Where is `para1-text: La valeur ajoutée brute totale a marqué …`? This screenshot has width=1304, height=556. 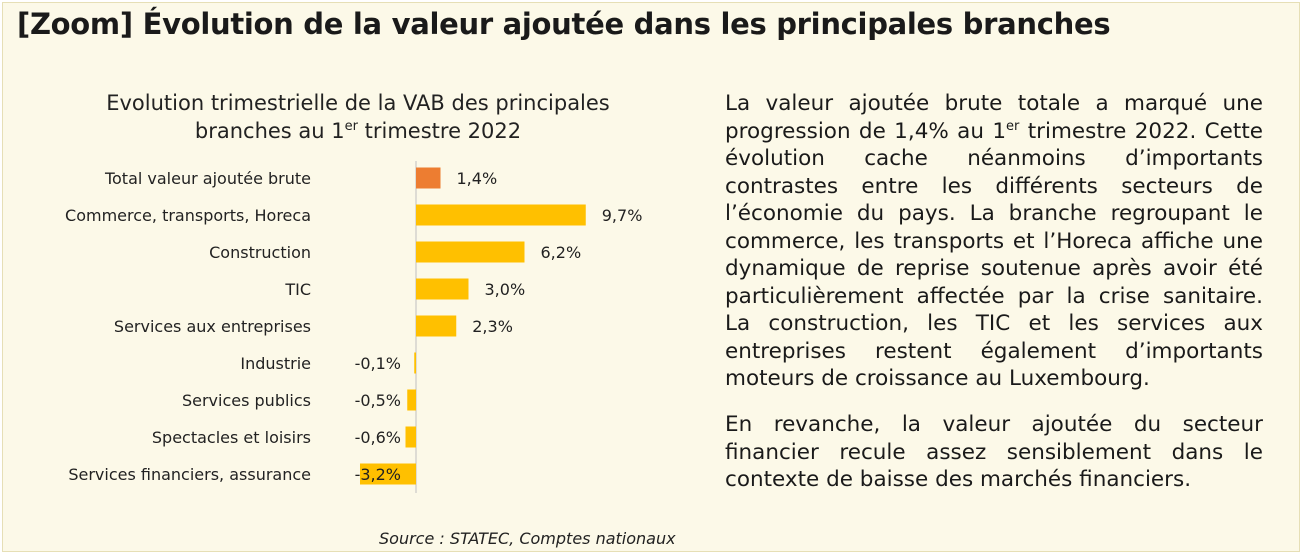 para1-text: La valeur ajoutée brute totale a marqué … is located at coordinates (994, 117).